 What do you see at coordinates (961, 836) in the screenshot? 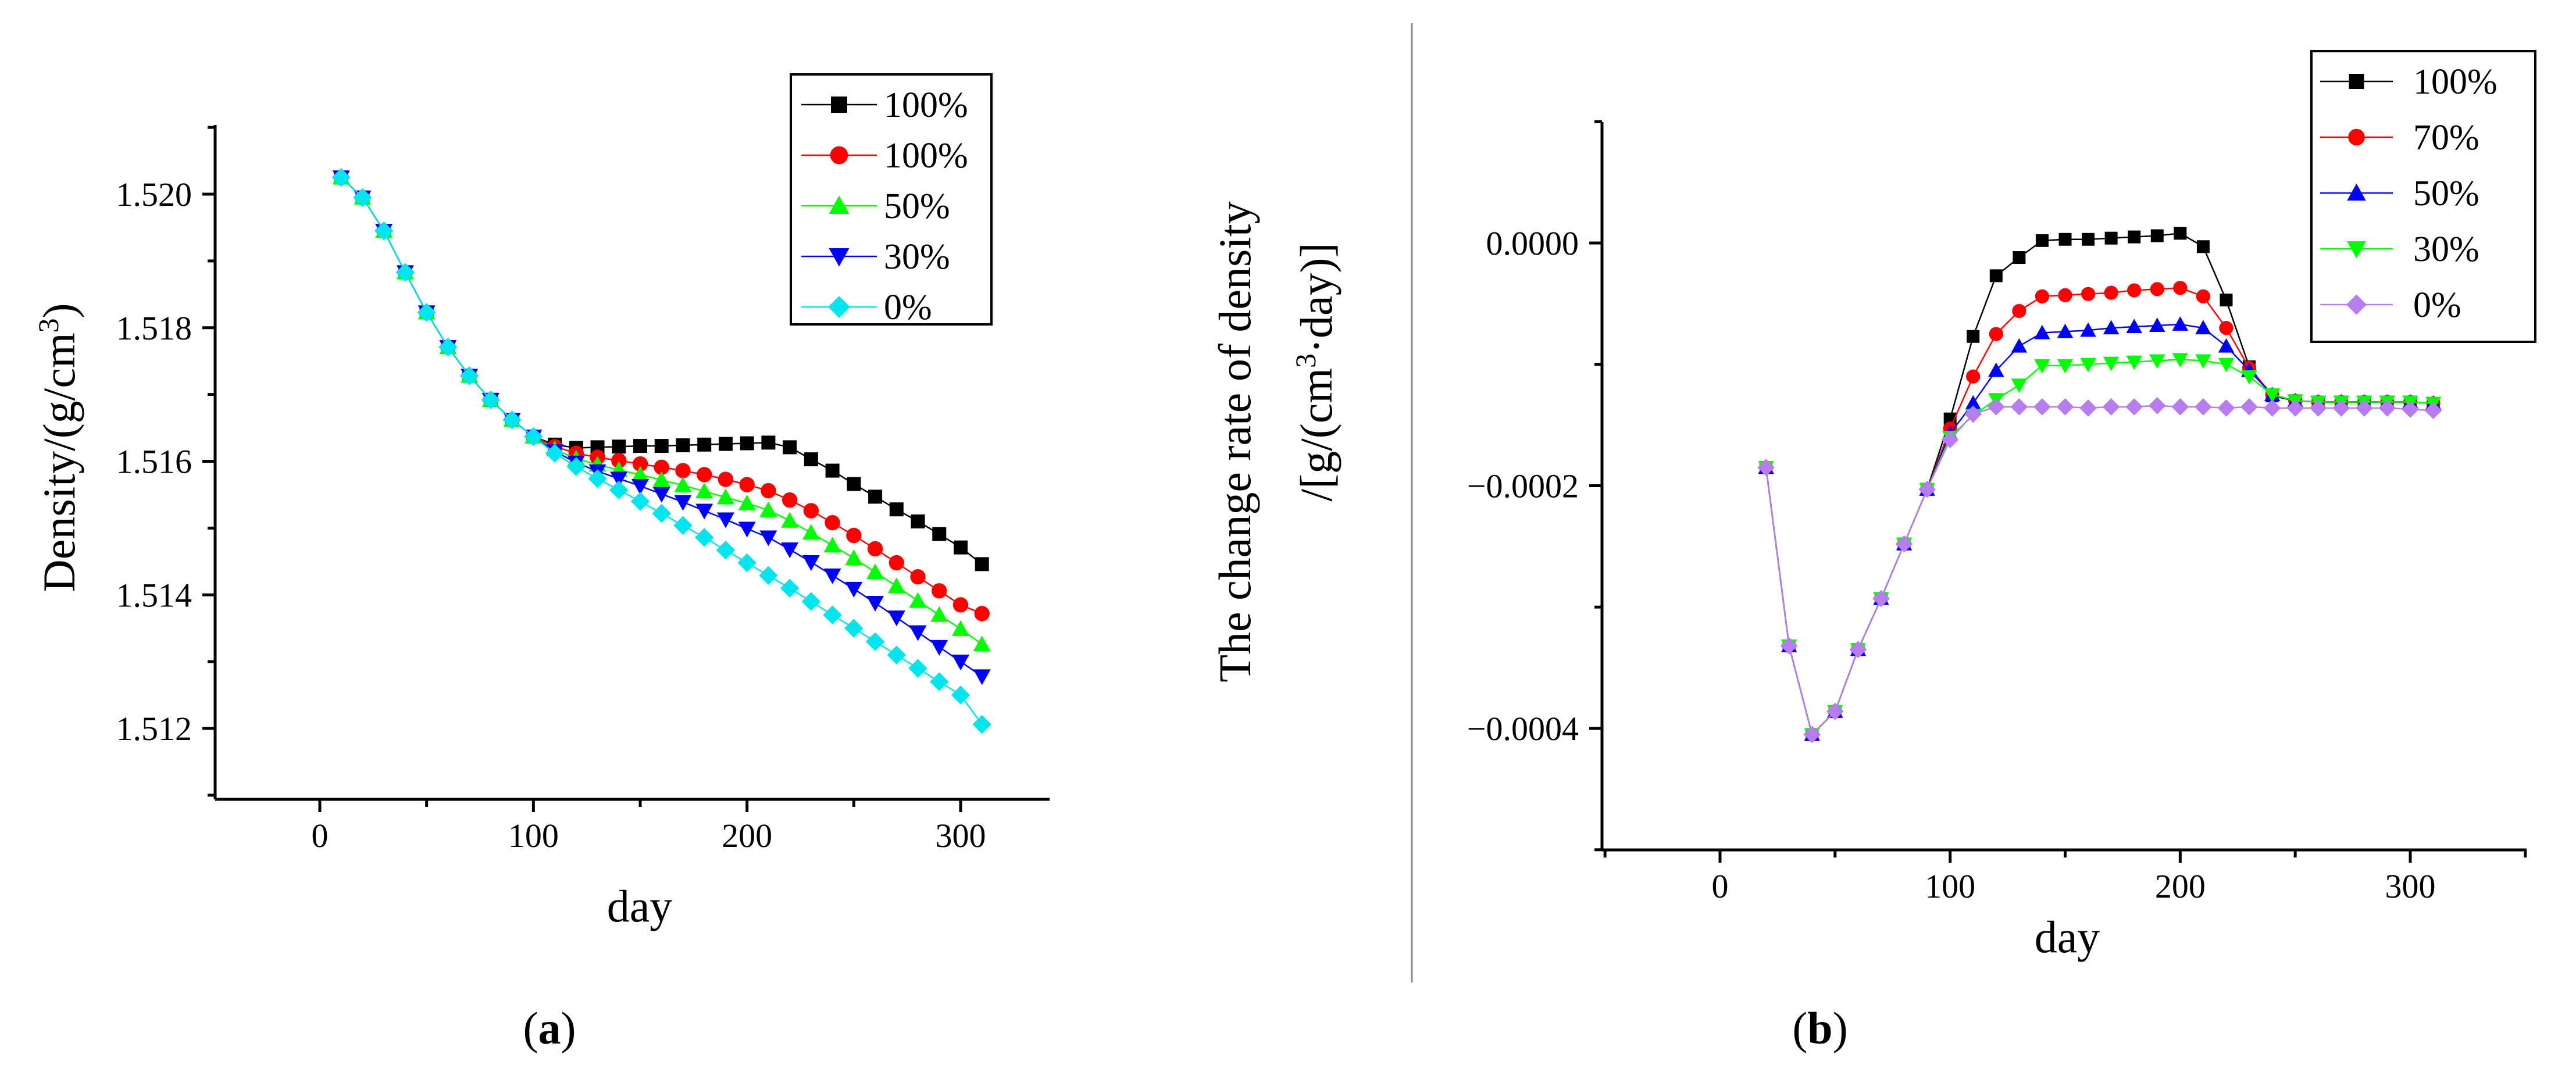
I see `panel-a-x-tick-label: 300` at bounding box center [961, 836].